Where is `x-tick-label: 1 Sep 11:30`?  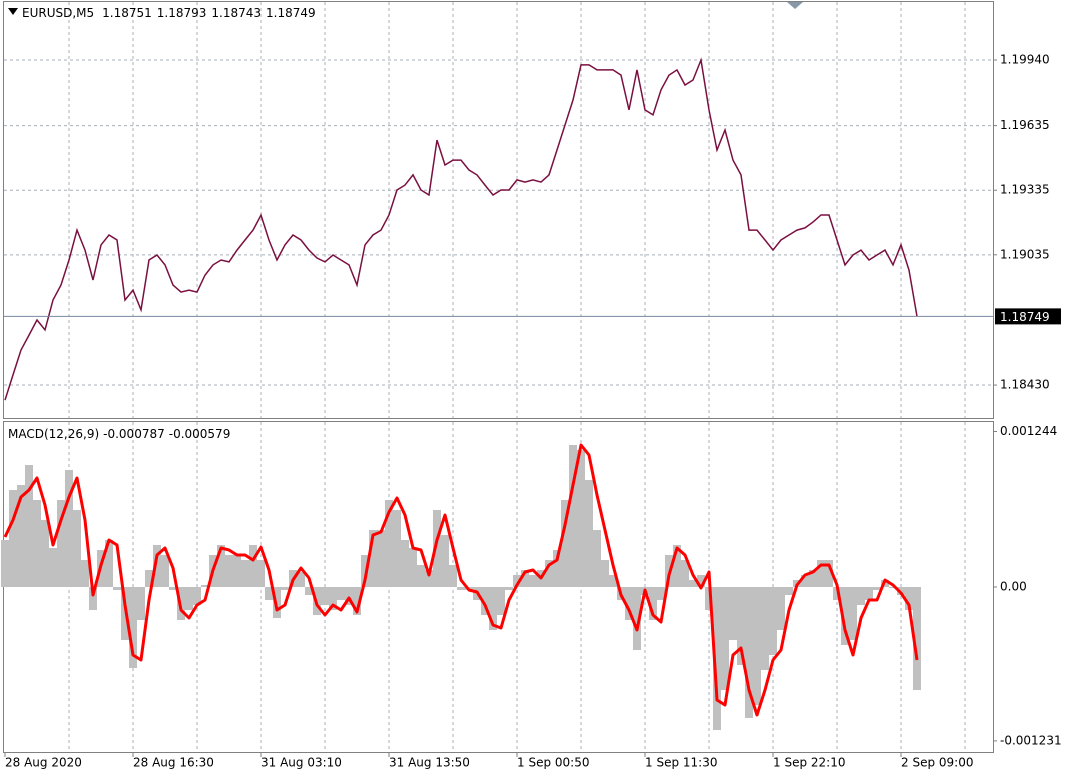
x-tick-label: 1 Sep 11:30 is located at coordinates (681, 763).